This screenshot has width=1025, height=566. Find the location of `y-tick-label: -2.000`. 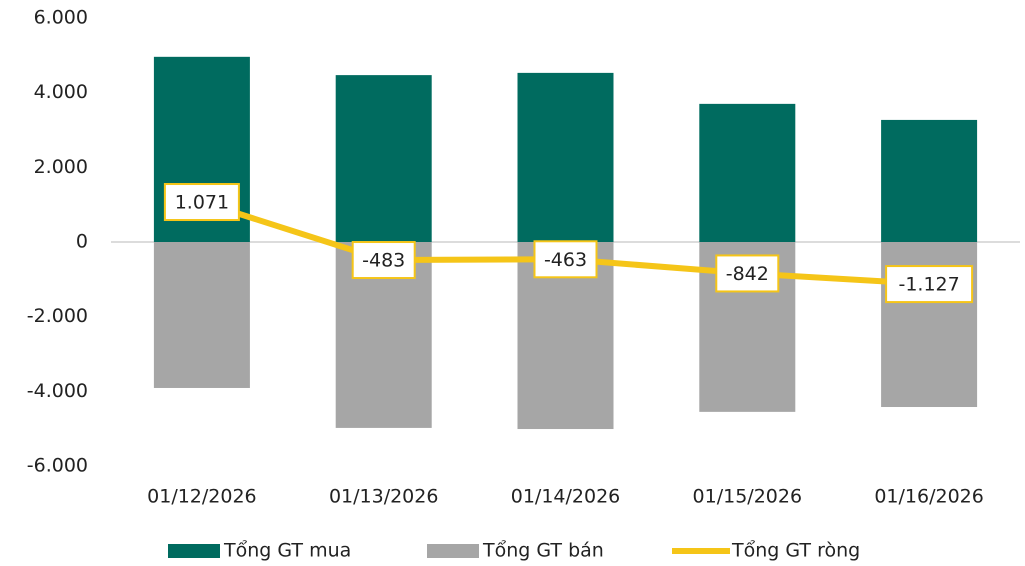

y-tick-label: -2.000 is located at coordinates (57, 316).